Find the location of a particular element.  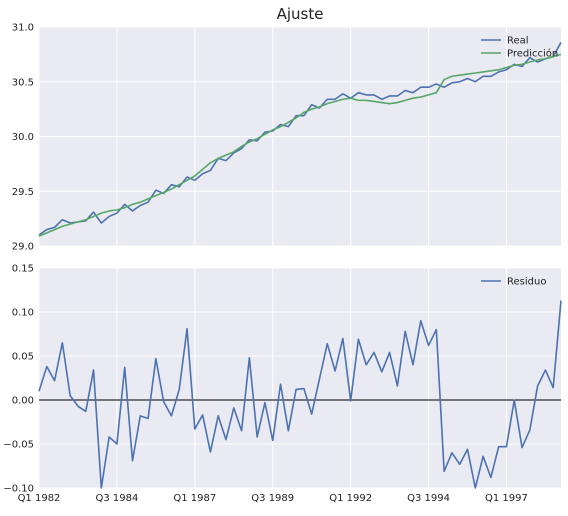

x-tick-label: Q1 1987 is located at coordinates (194, 498).